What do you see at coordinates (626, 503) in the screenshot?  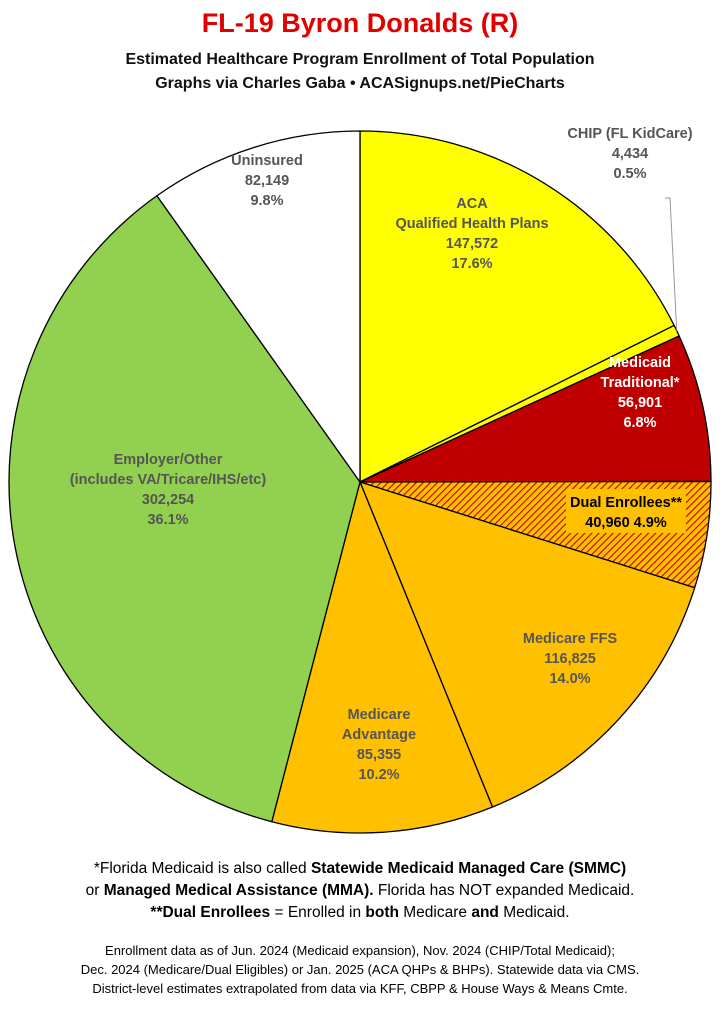 I see `slice-label-name: Dual Enrollees**` at bounding box center [626, 503].